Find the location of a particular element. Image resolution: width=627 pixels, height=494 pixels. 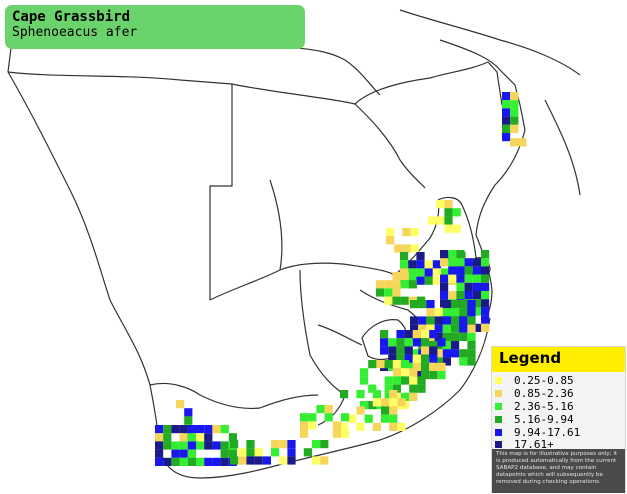

legend-label: 9.94-17.61 is located at coordinates (547, 432).